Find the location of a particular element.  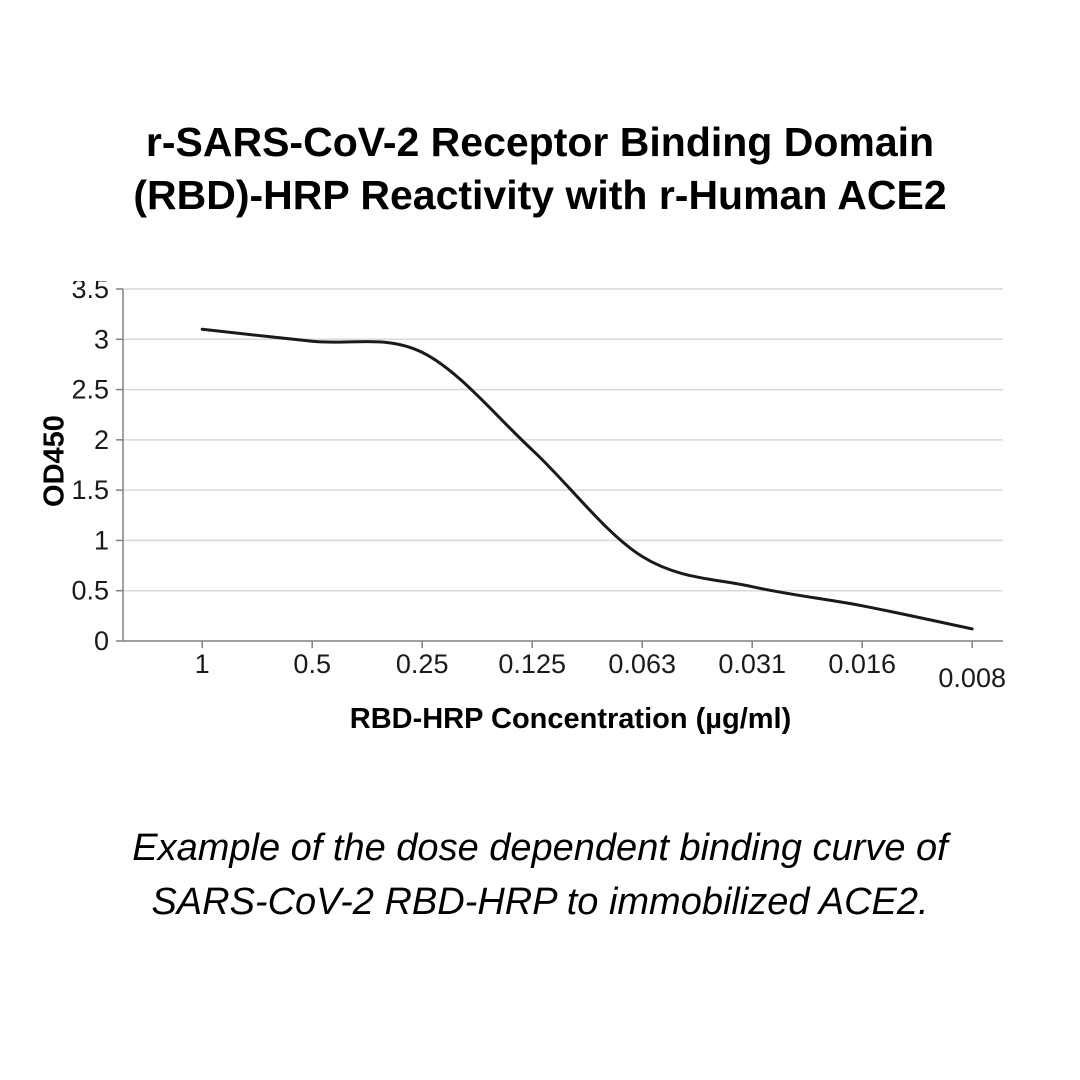

x-tick-label: 0.031 is located at coordinates (752, 664).